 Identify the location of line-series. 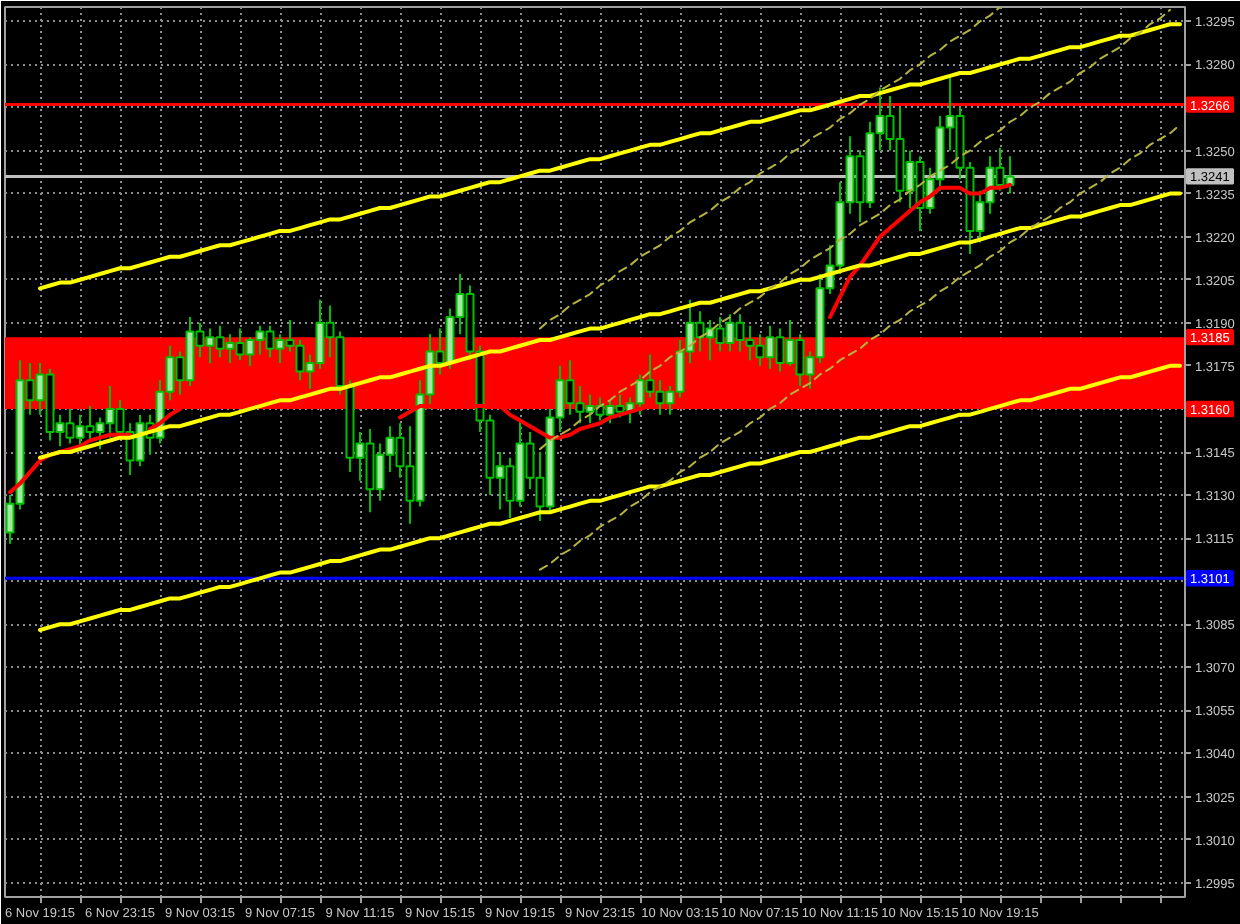
(770, 168).